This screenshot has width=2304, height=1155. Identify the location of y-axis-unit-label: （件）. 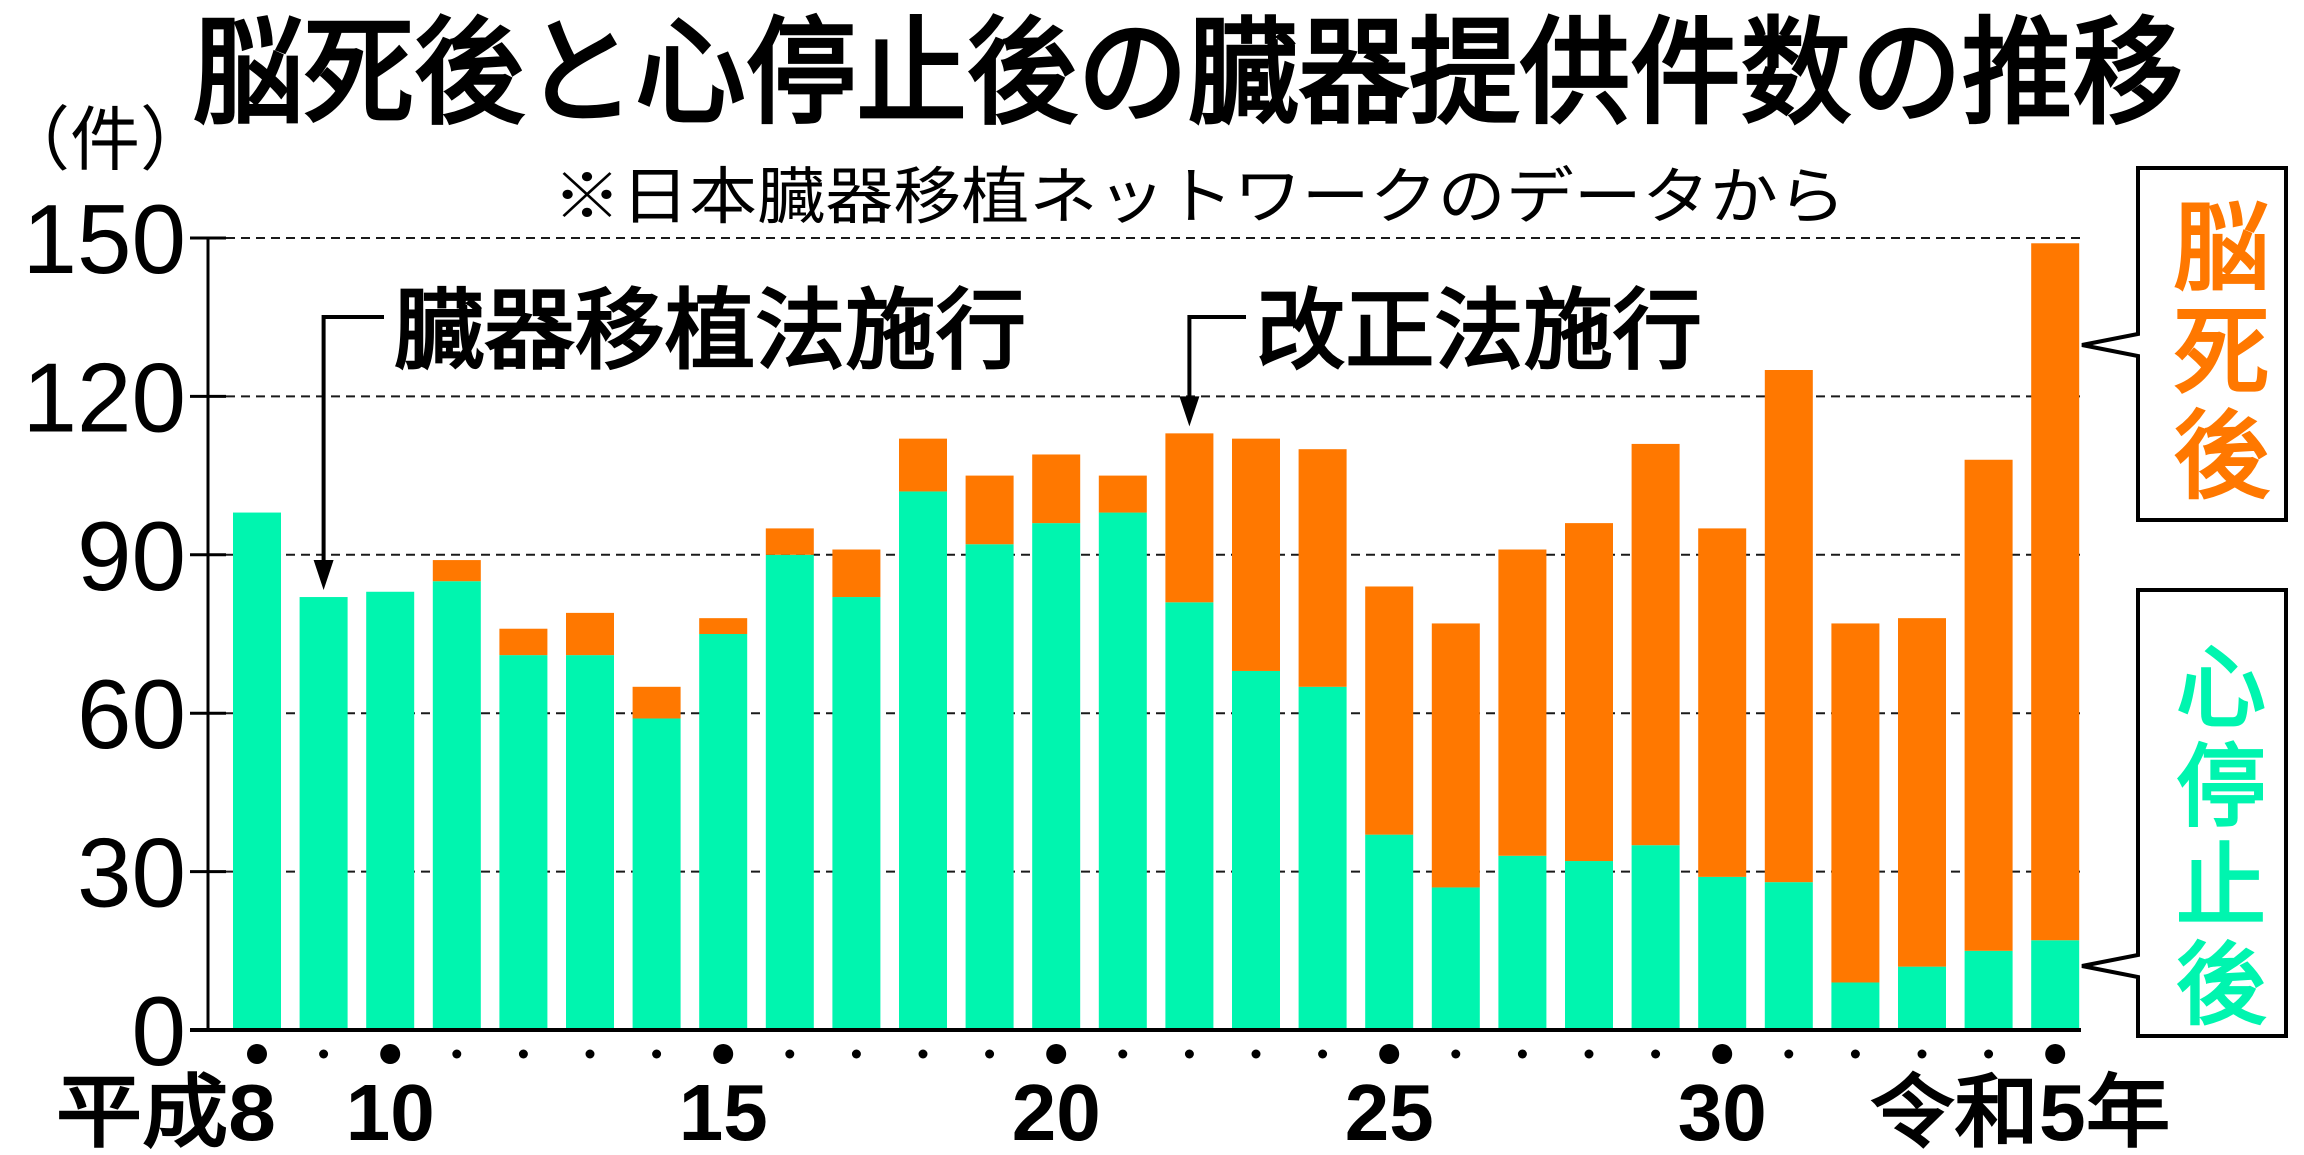
(105, 140).